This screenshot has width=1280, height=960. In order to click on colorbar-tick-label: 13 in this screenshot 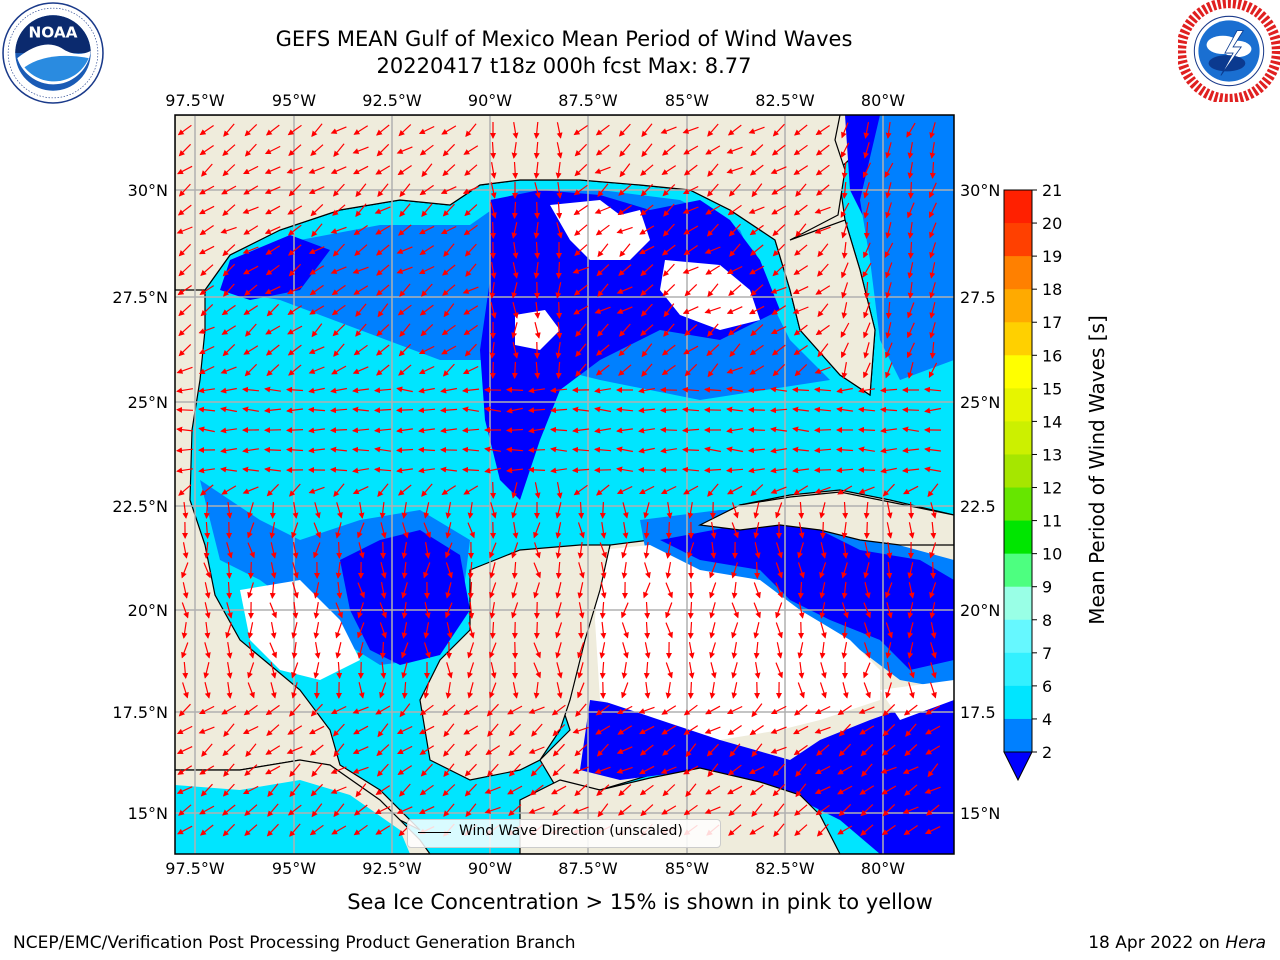, I will do `click(1052, 454)`.